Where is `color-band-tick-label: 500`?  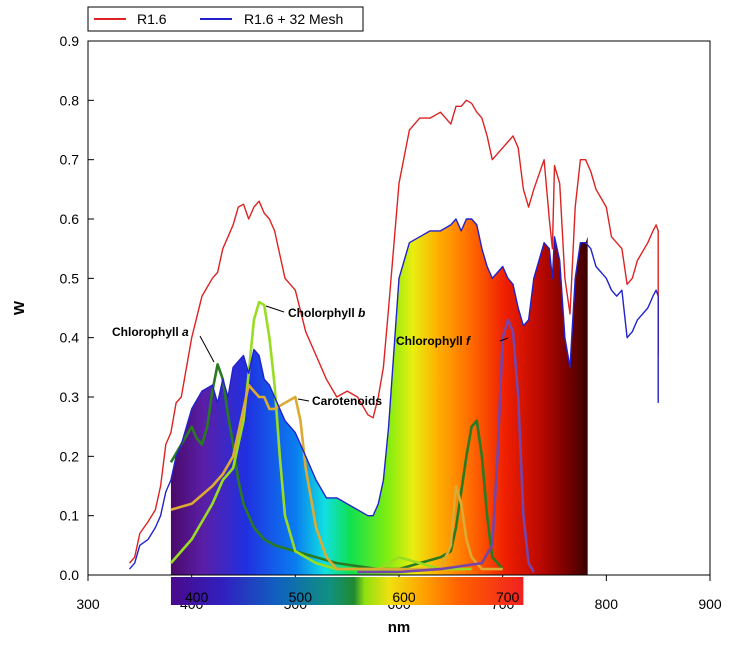
color-band-tick-label: 500 is located at coordinates (301, 597).